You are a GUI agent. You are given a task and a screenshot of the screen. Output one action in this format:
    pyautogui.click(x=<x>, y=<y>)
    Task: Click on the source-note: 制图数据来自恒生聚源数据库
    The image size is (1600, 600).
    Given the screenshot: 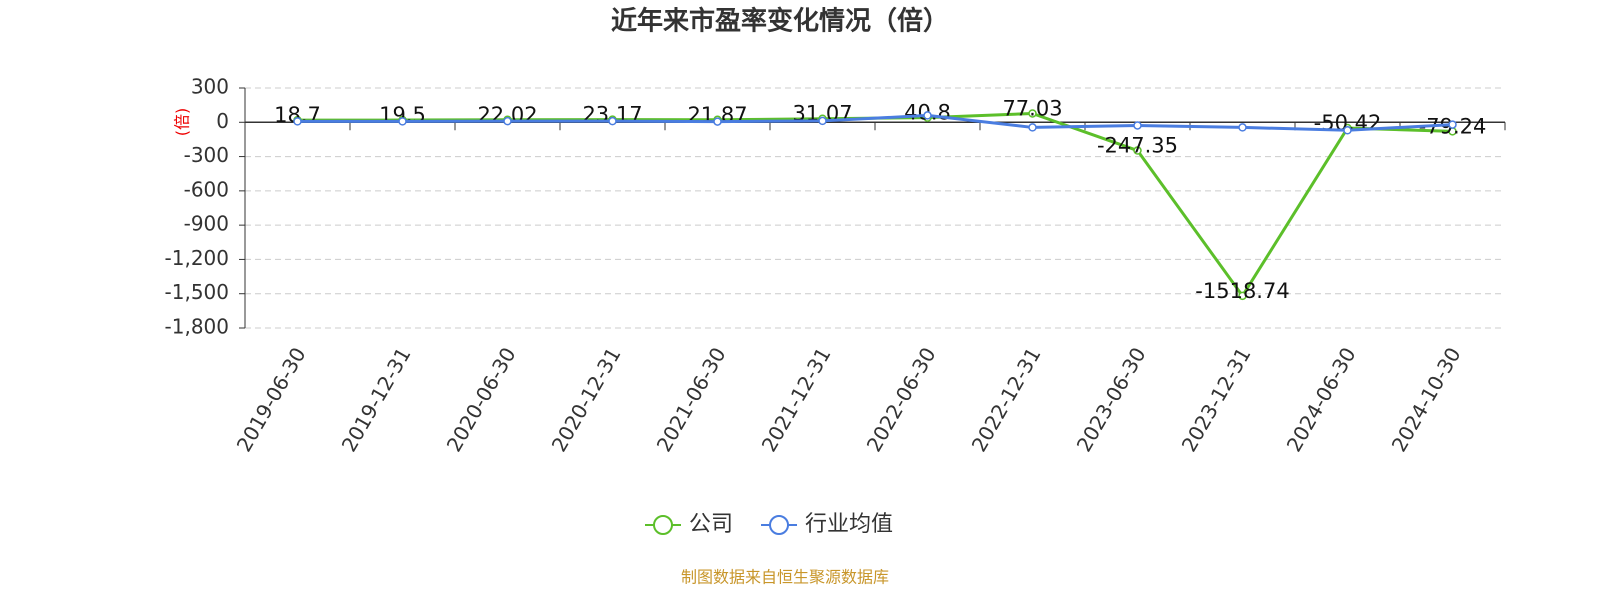 What is the action you would take?
    pyautogui.click(x=785, y=577)
    